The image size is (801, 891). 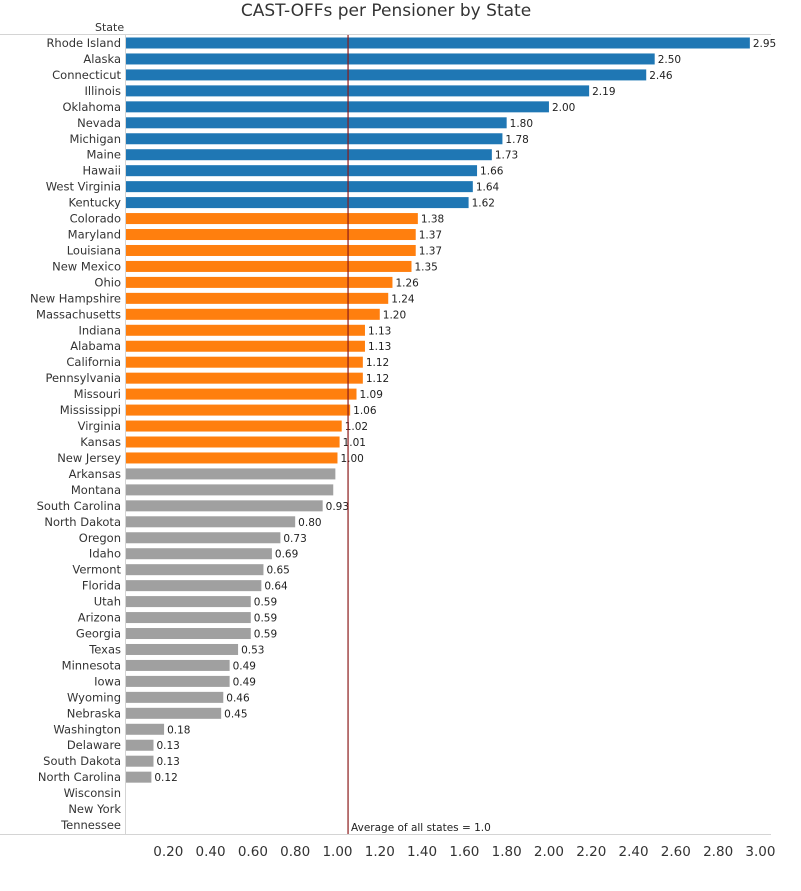 I want to click on category-label: South Dakota, so click(x=82, y=761).